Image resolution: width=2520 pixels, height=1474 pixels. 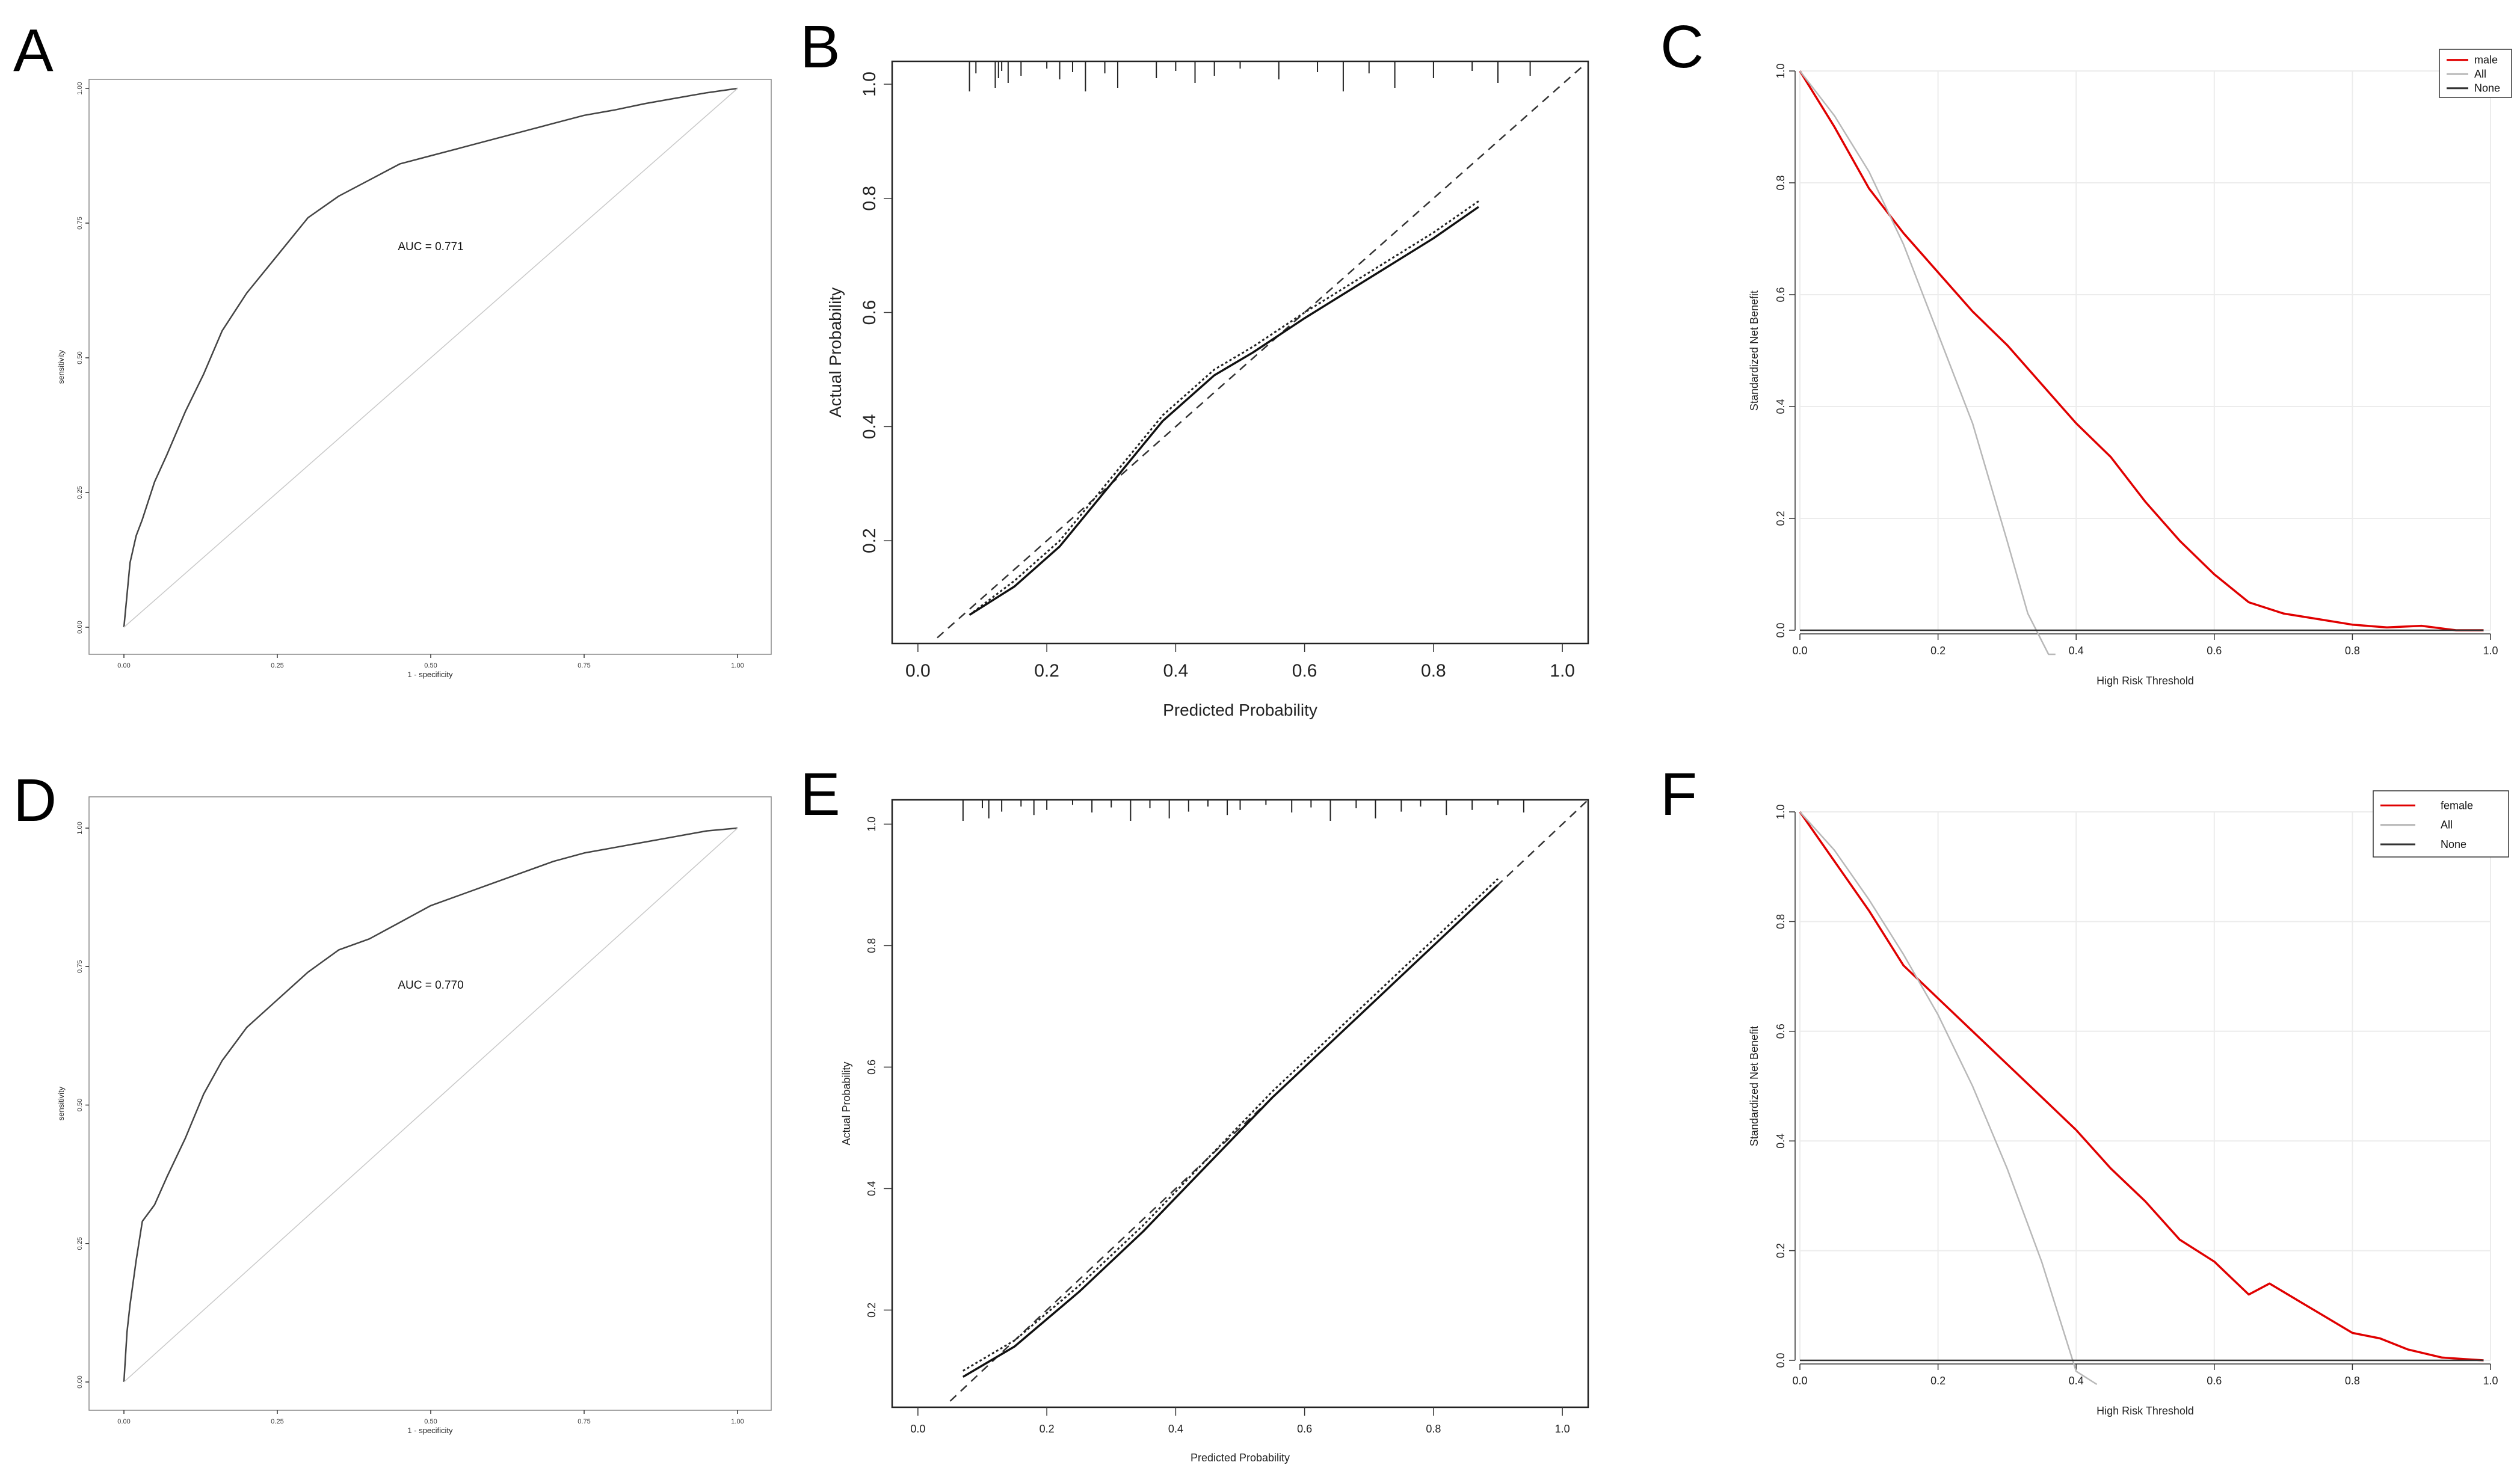 I want to click on plot-frame-a, so click(x=430, y=367).